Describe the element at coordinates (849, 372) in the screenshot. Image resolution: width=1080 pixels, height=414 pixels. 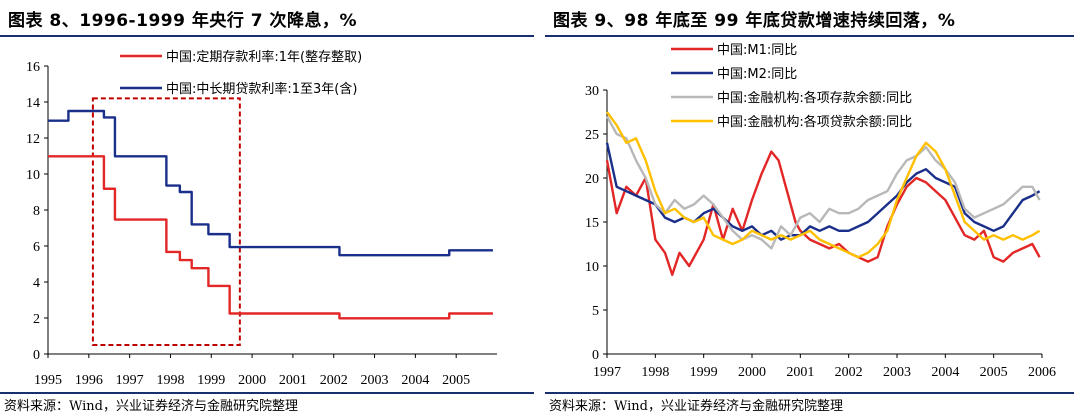
I see `right-chart-x-tick-label: 2002` at that location.